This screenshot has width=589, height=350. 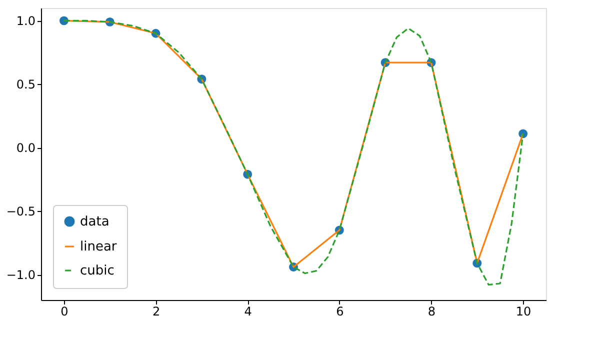 I want to click on y-tick-label: 0.0, so click(x=26, y=148).